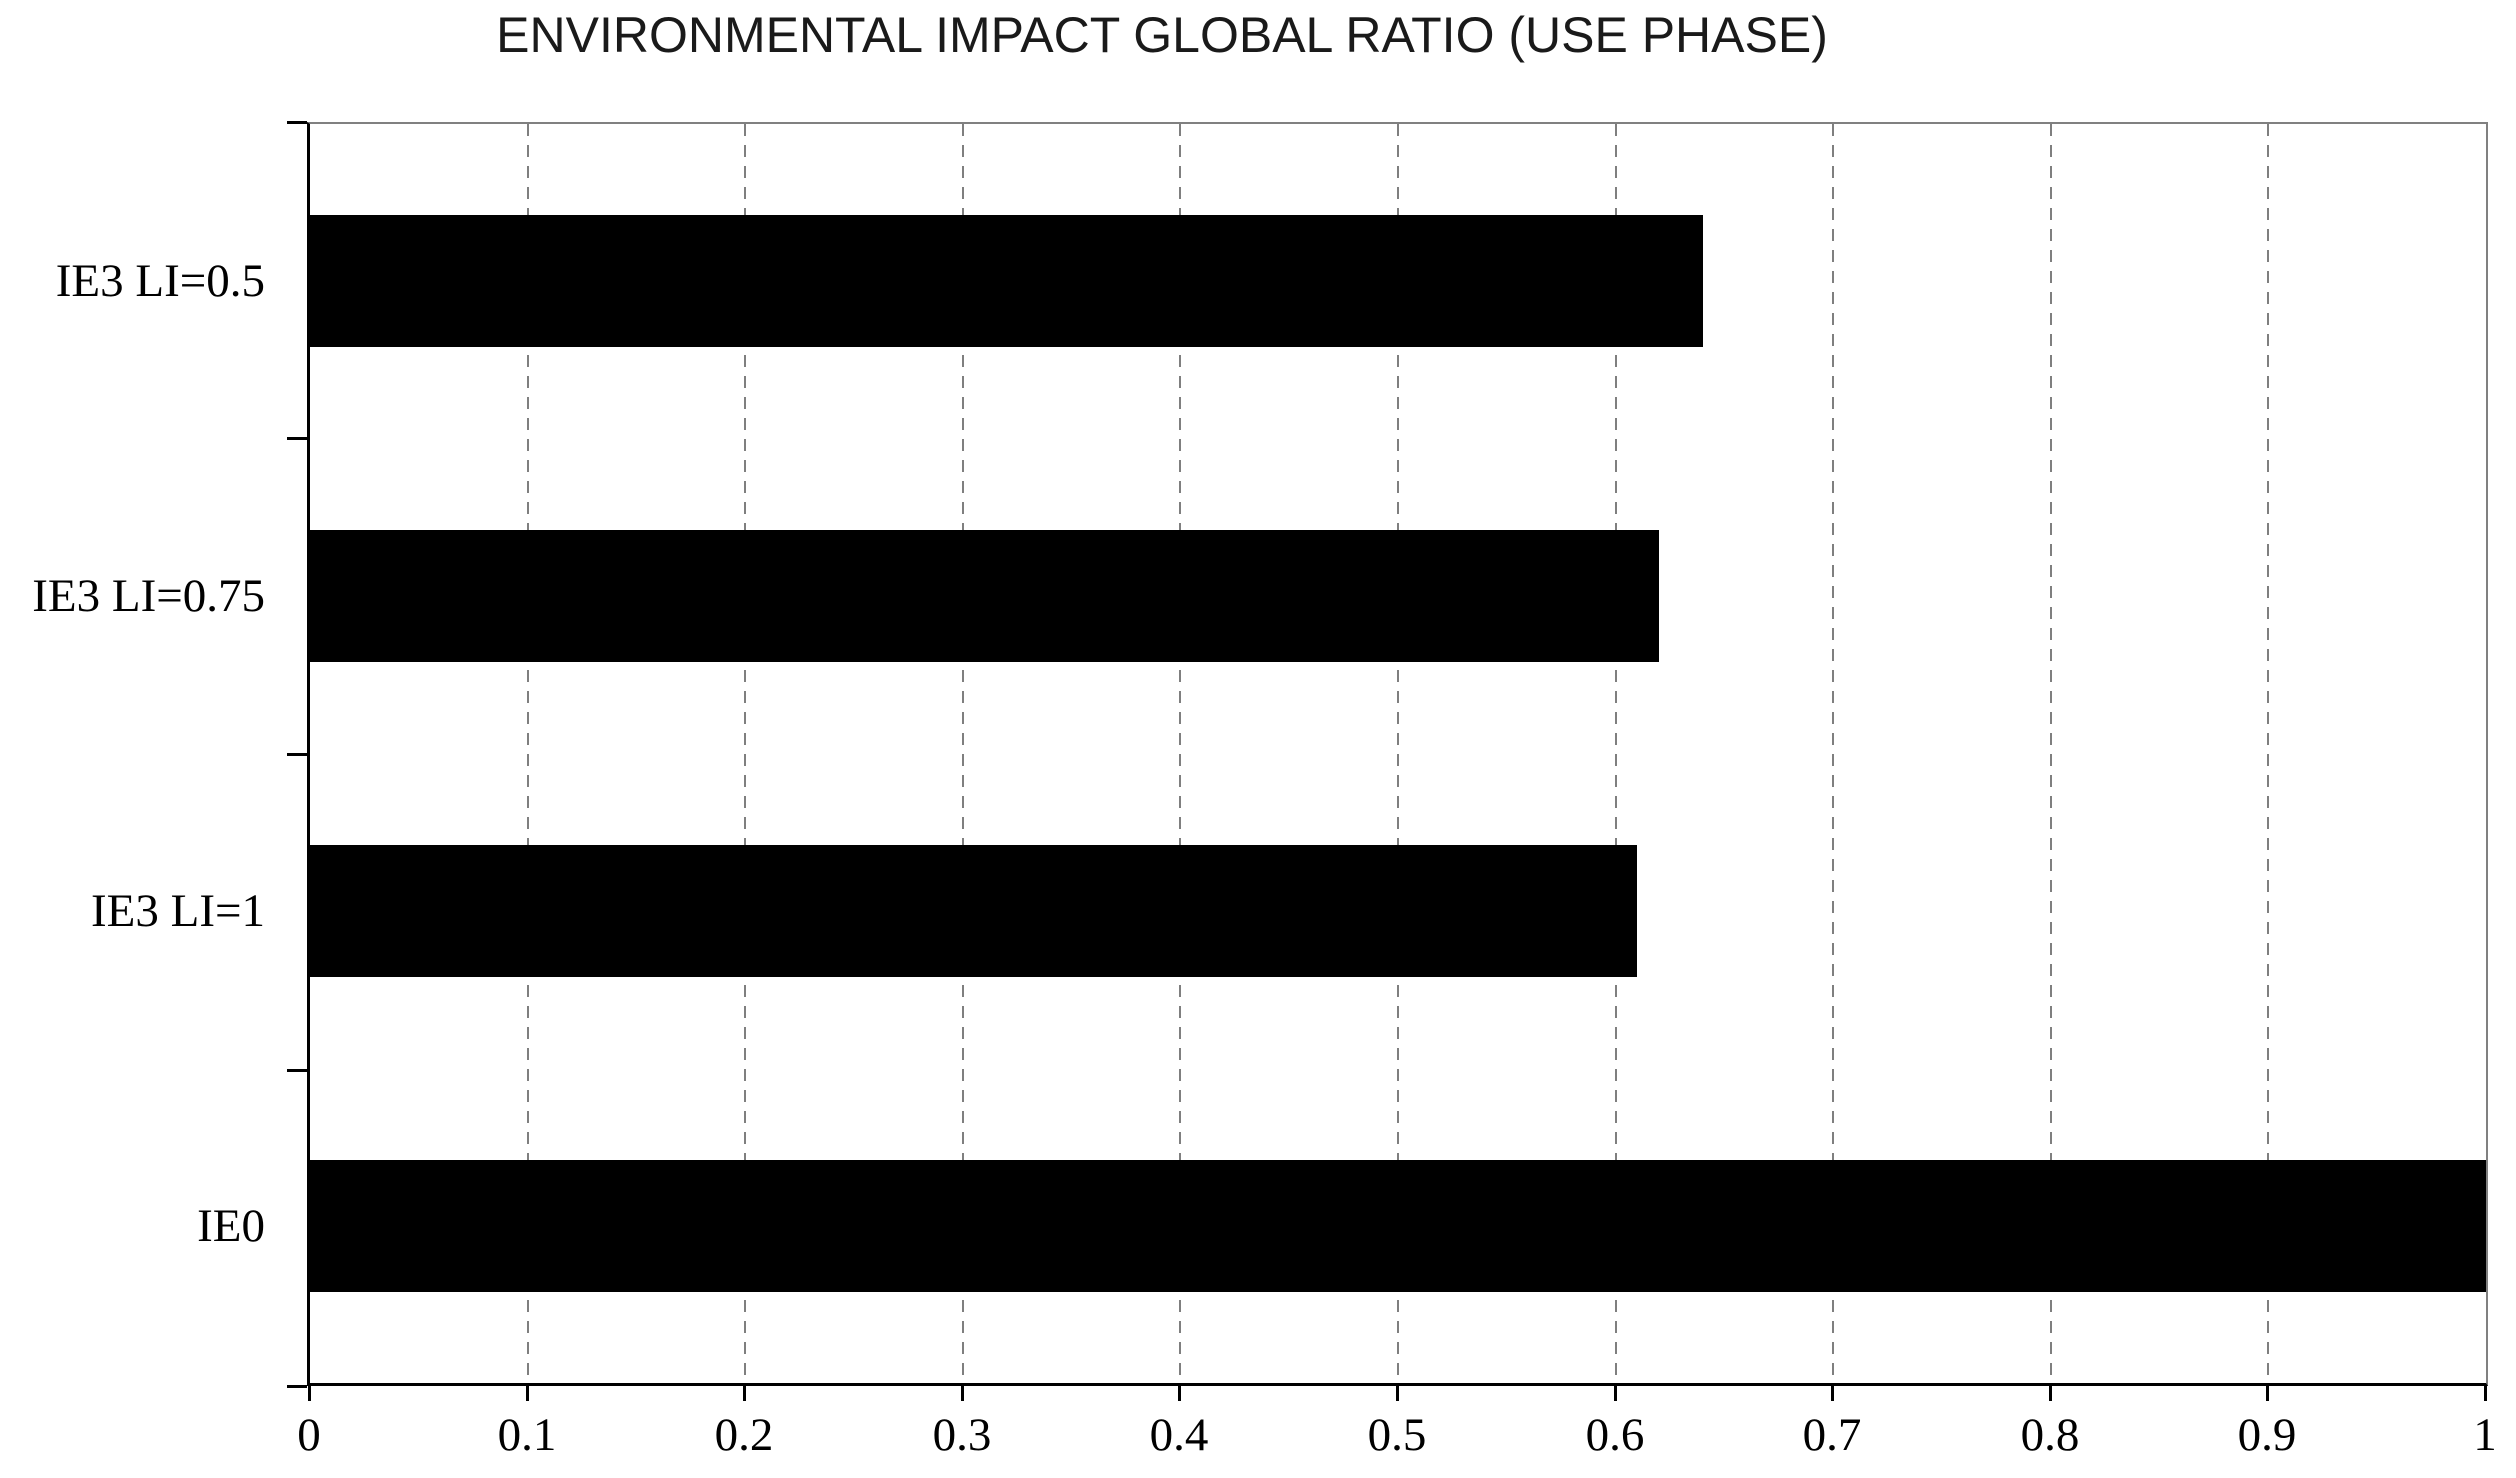  I want to click on category-label: IE3 LI=0.75, so click(148, 596).